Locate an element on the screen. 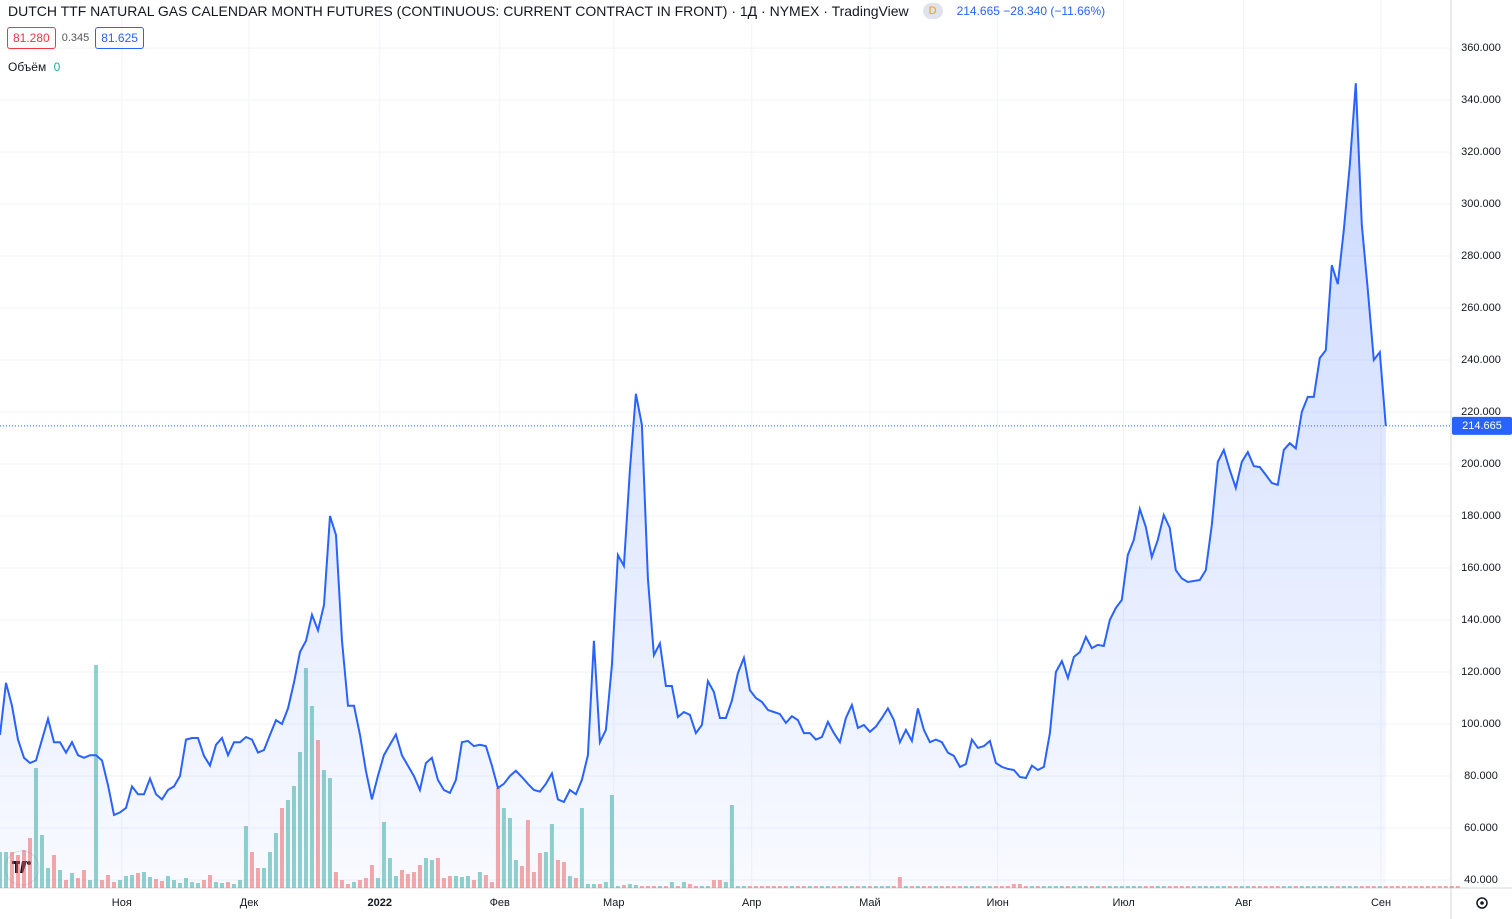  y-tick-label: 280.000 is located at coordinates (1481, 256).